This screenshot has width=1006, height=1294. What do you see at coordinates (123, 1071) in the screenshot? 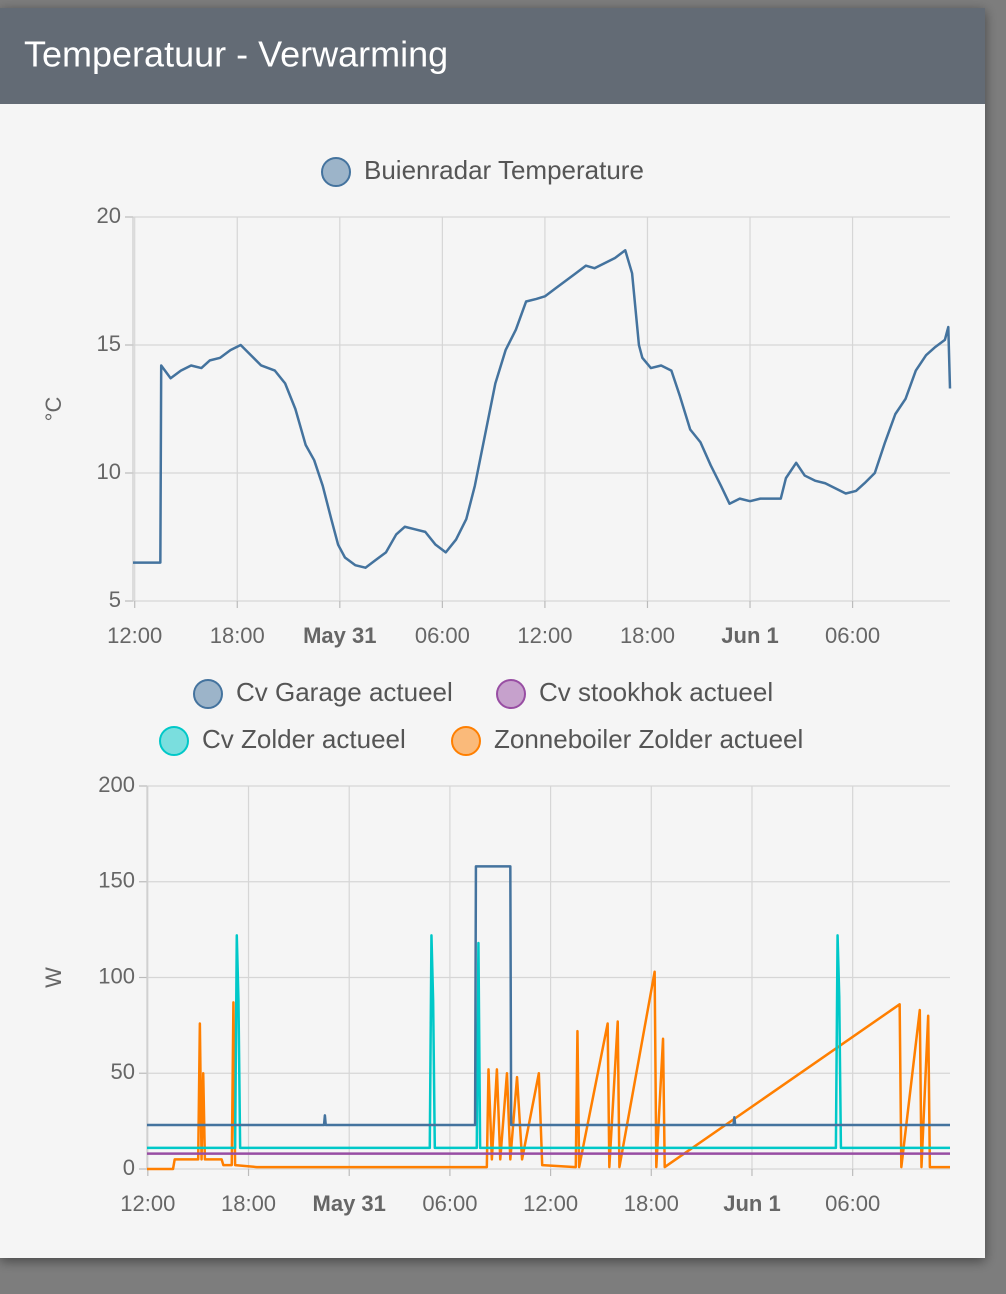
I see `y-tick-label: 50` at bounding box center [123, 1071].